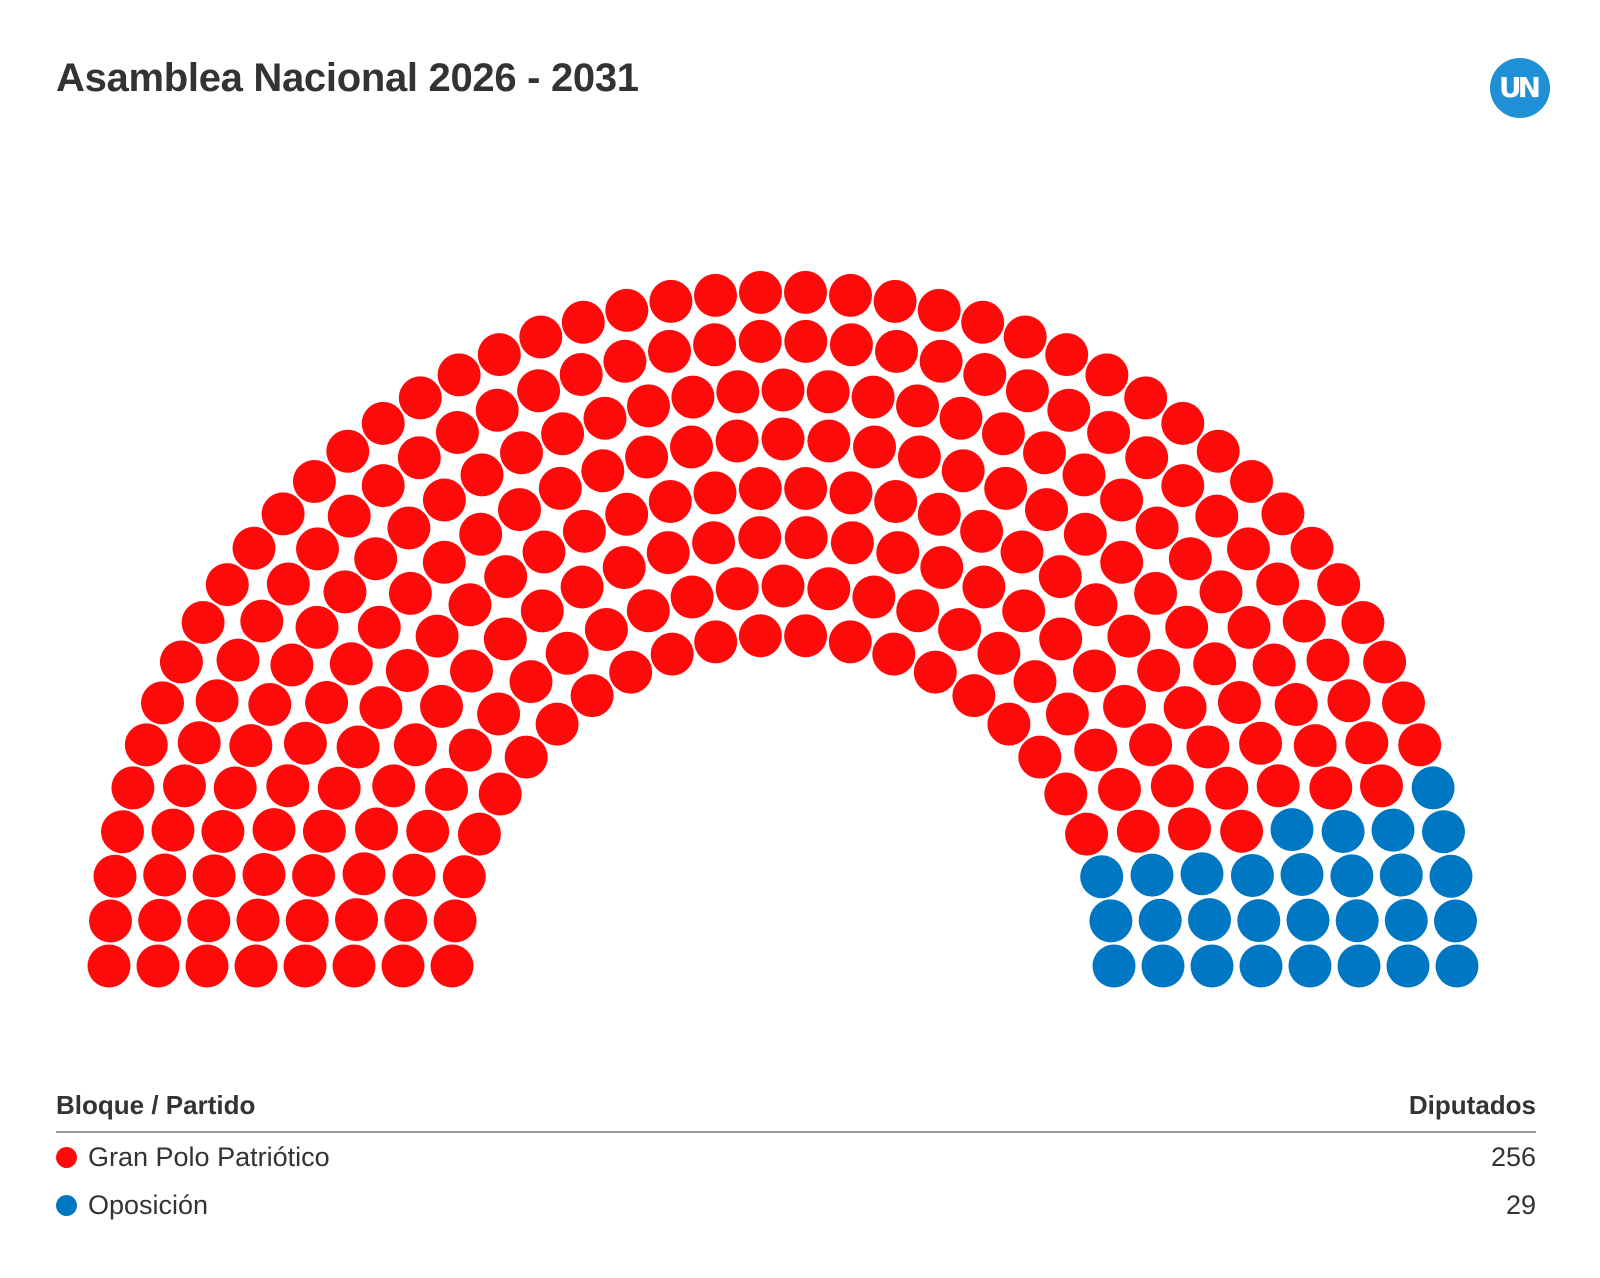 The height and width of the screenshot is (1278, 1600). What do you see at coordinates (1520, 1204) in the screenshot?
I see `legend-seat-count: 29` at bounding box center [1520, 1204].